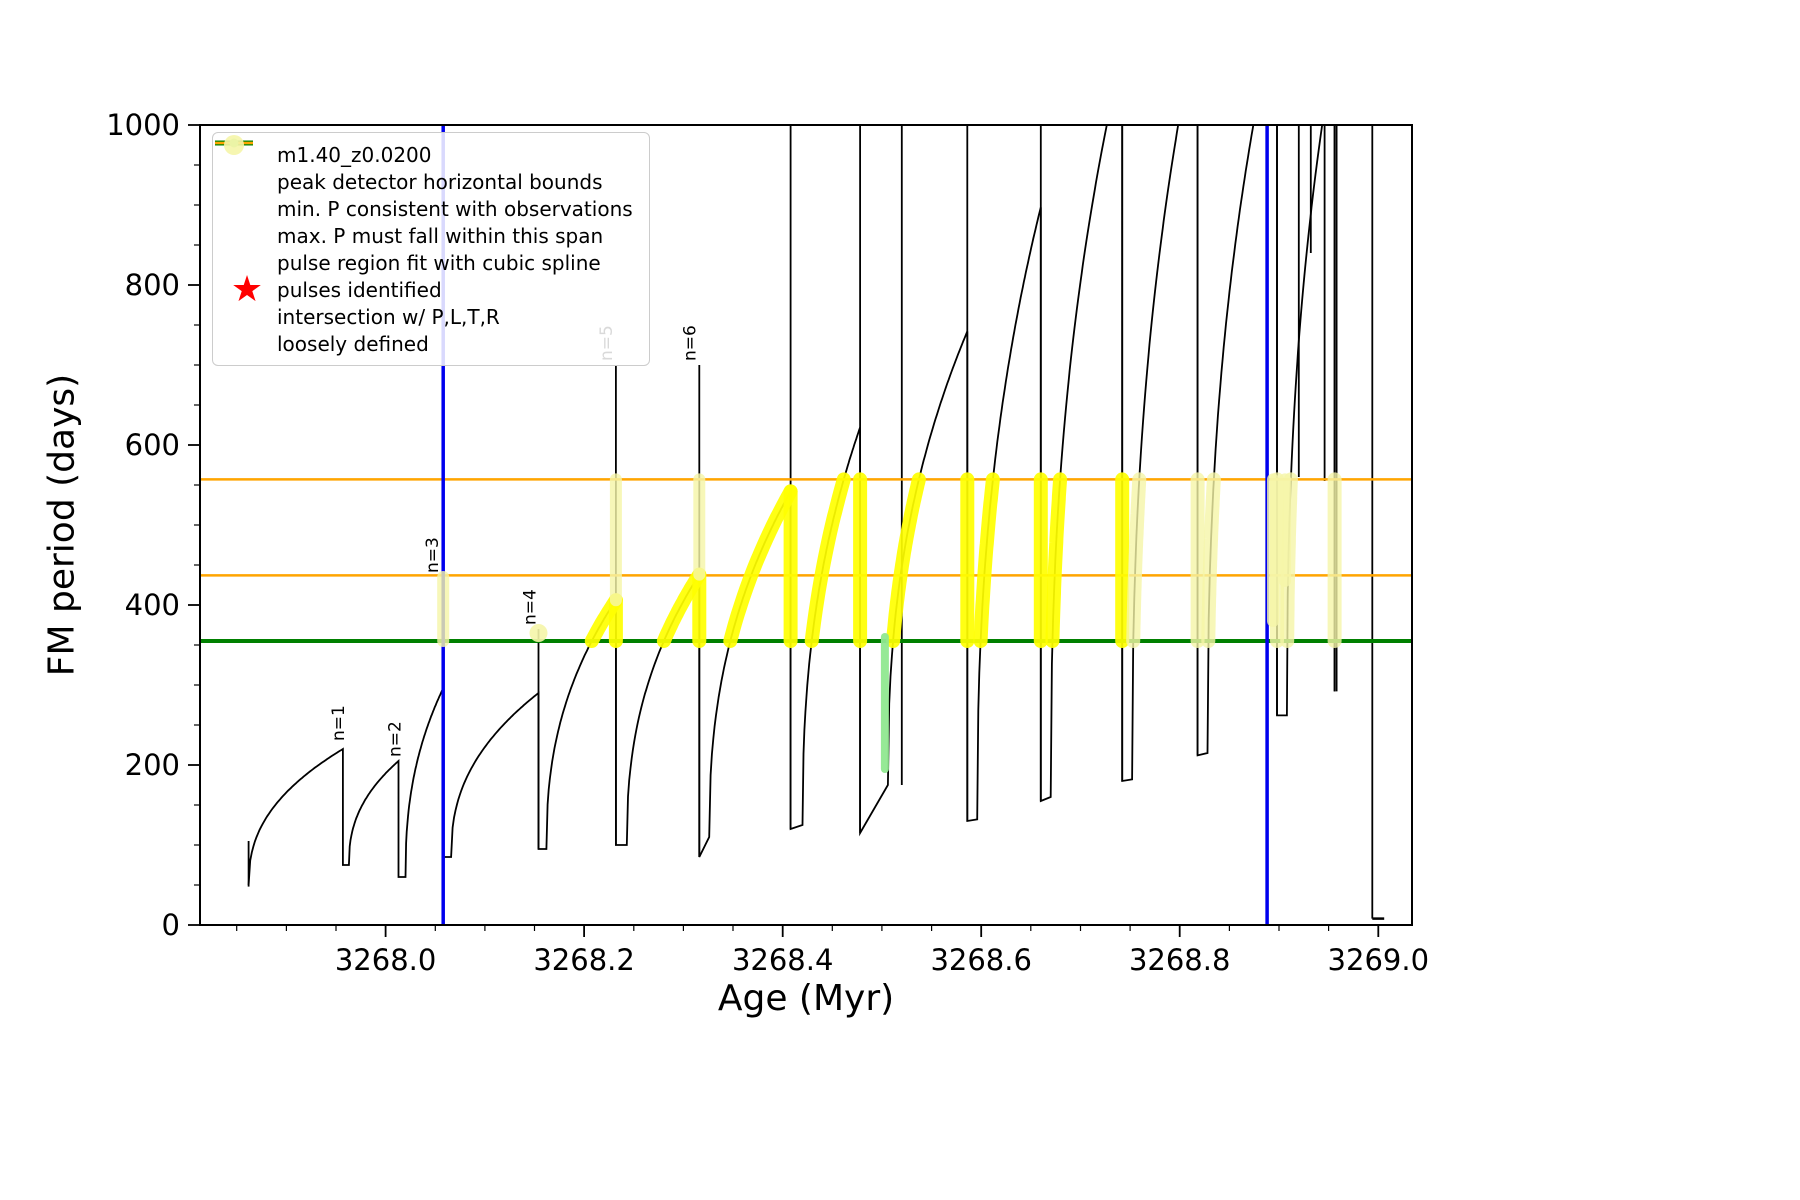 The image size is (1800, 1200). I want to click on legend-item: ★ pulses identified, so click(428, 289).